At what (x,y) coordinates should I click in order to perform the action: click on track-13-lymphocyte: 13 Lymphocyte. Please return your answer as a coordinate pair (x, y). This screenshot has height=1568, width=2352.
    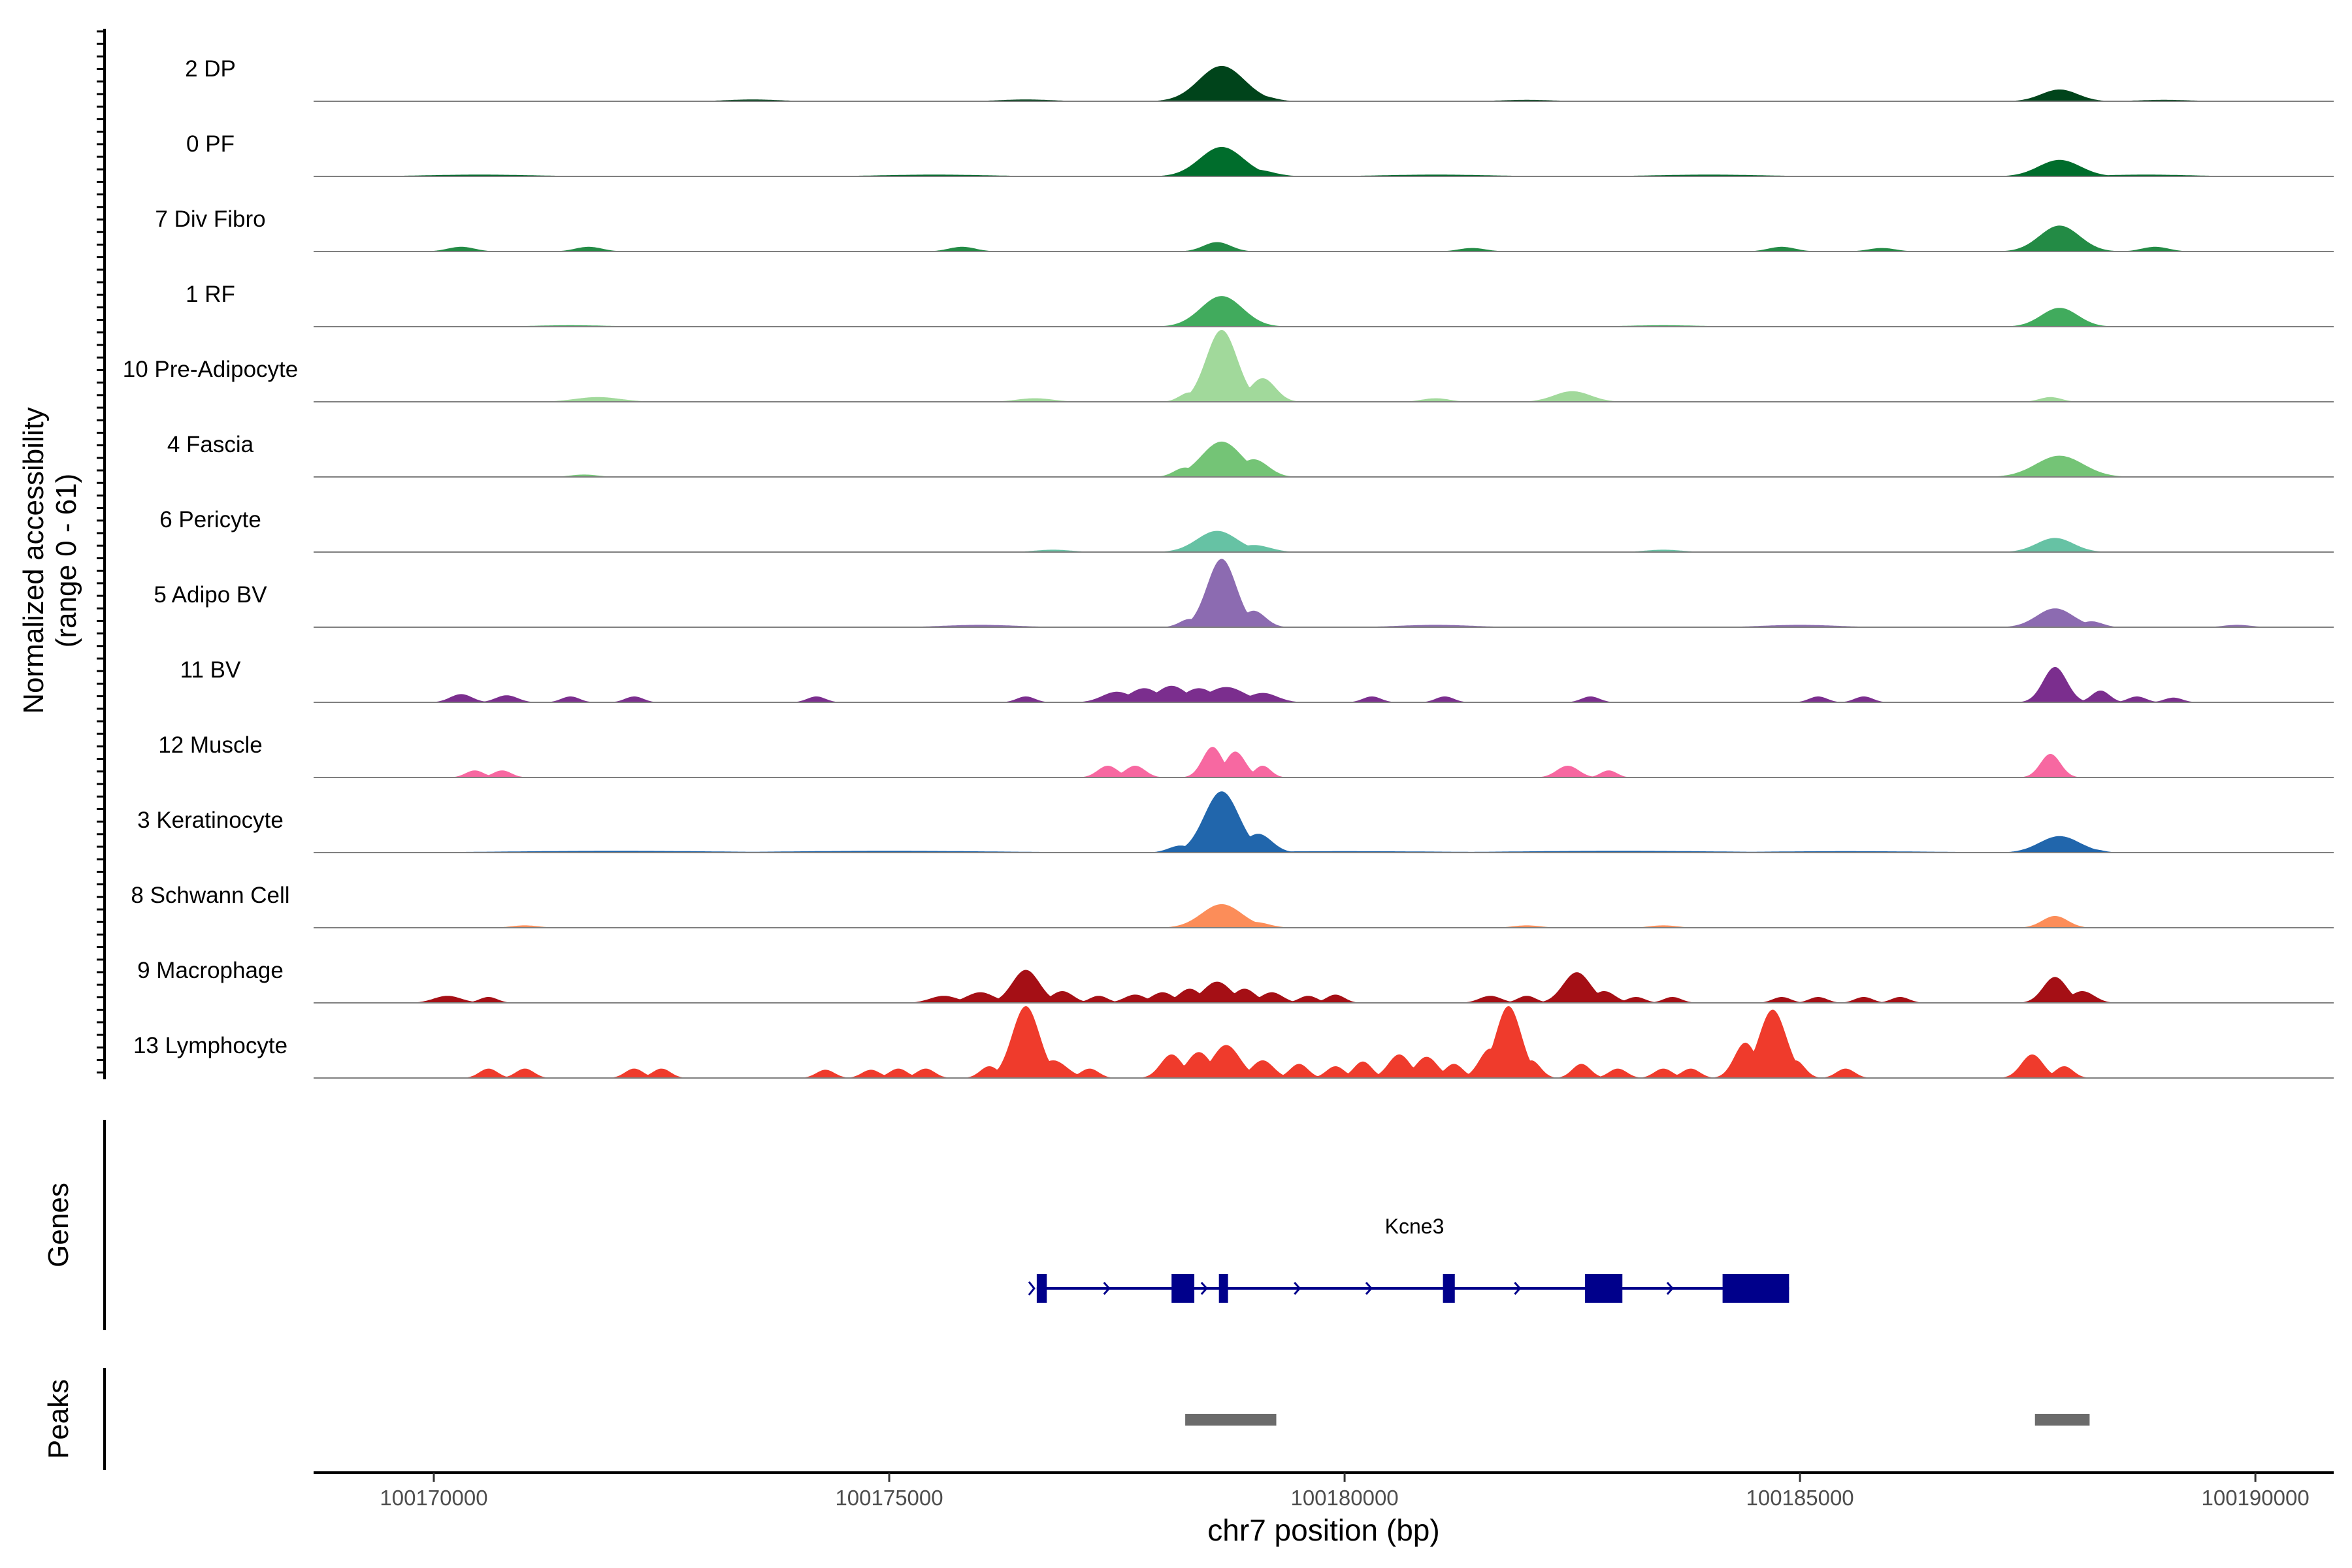
    Looking at the image, I should click on (1233, 1042).